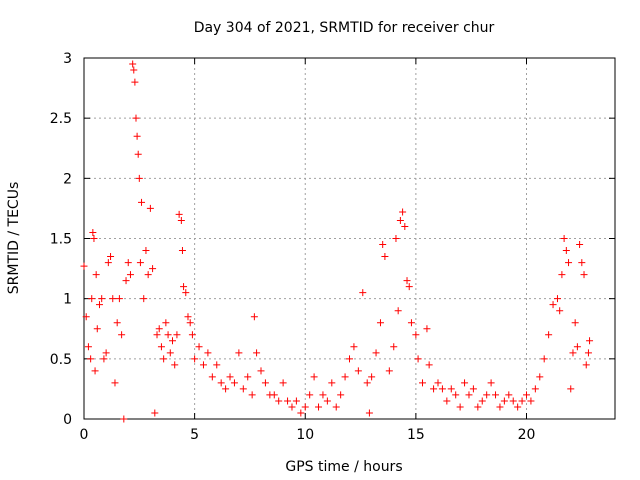  What do you see at coordinates (343, 467) in the screenshot?
I see `x-axis-label: GPS time / hours` at bounding box center [343, 467].